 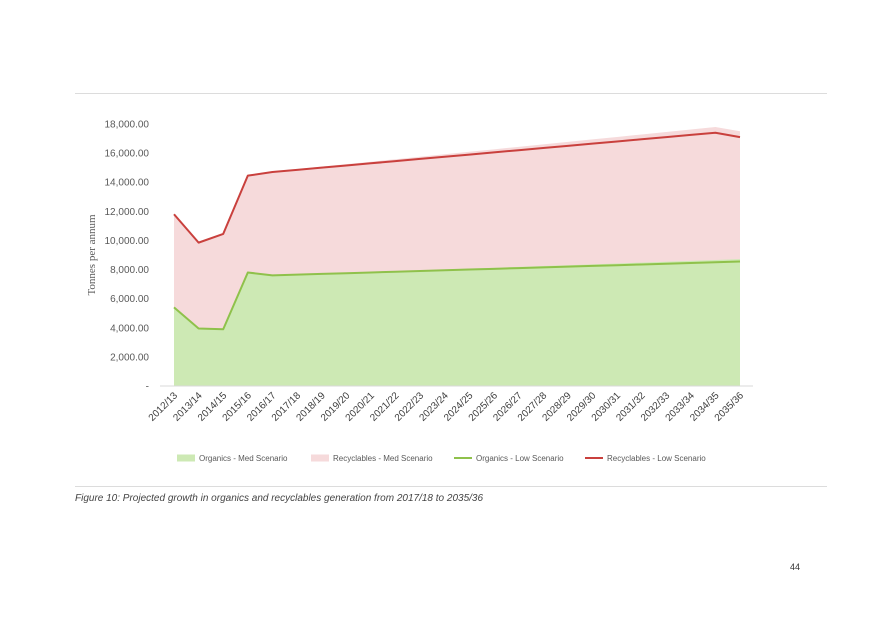 I want to click on y-tick-label: 12,000.00, so click(x=127, y=212).